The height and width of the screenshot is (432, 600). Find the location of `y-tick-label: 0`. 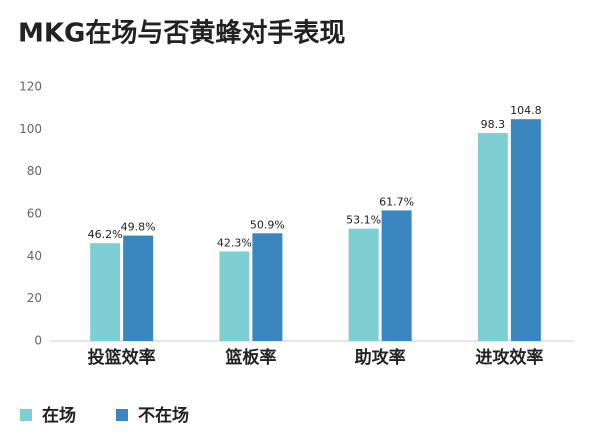

y-tick-label: 0 is located at coordinates (38, 341).